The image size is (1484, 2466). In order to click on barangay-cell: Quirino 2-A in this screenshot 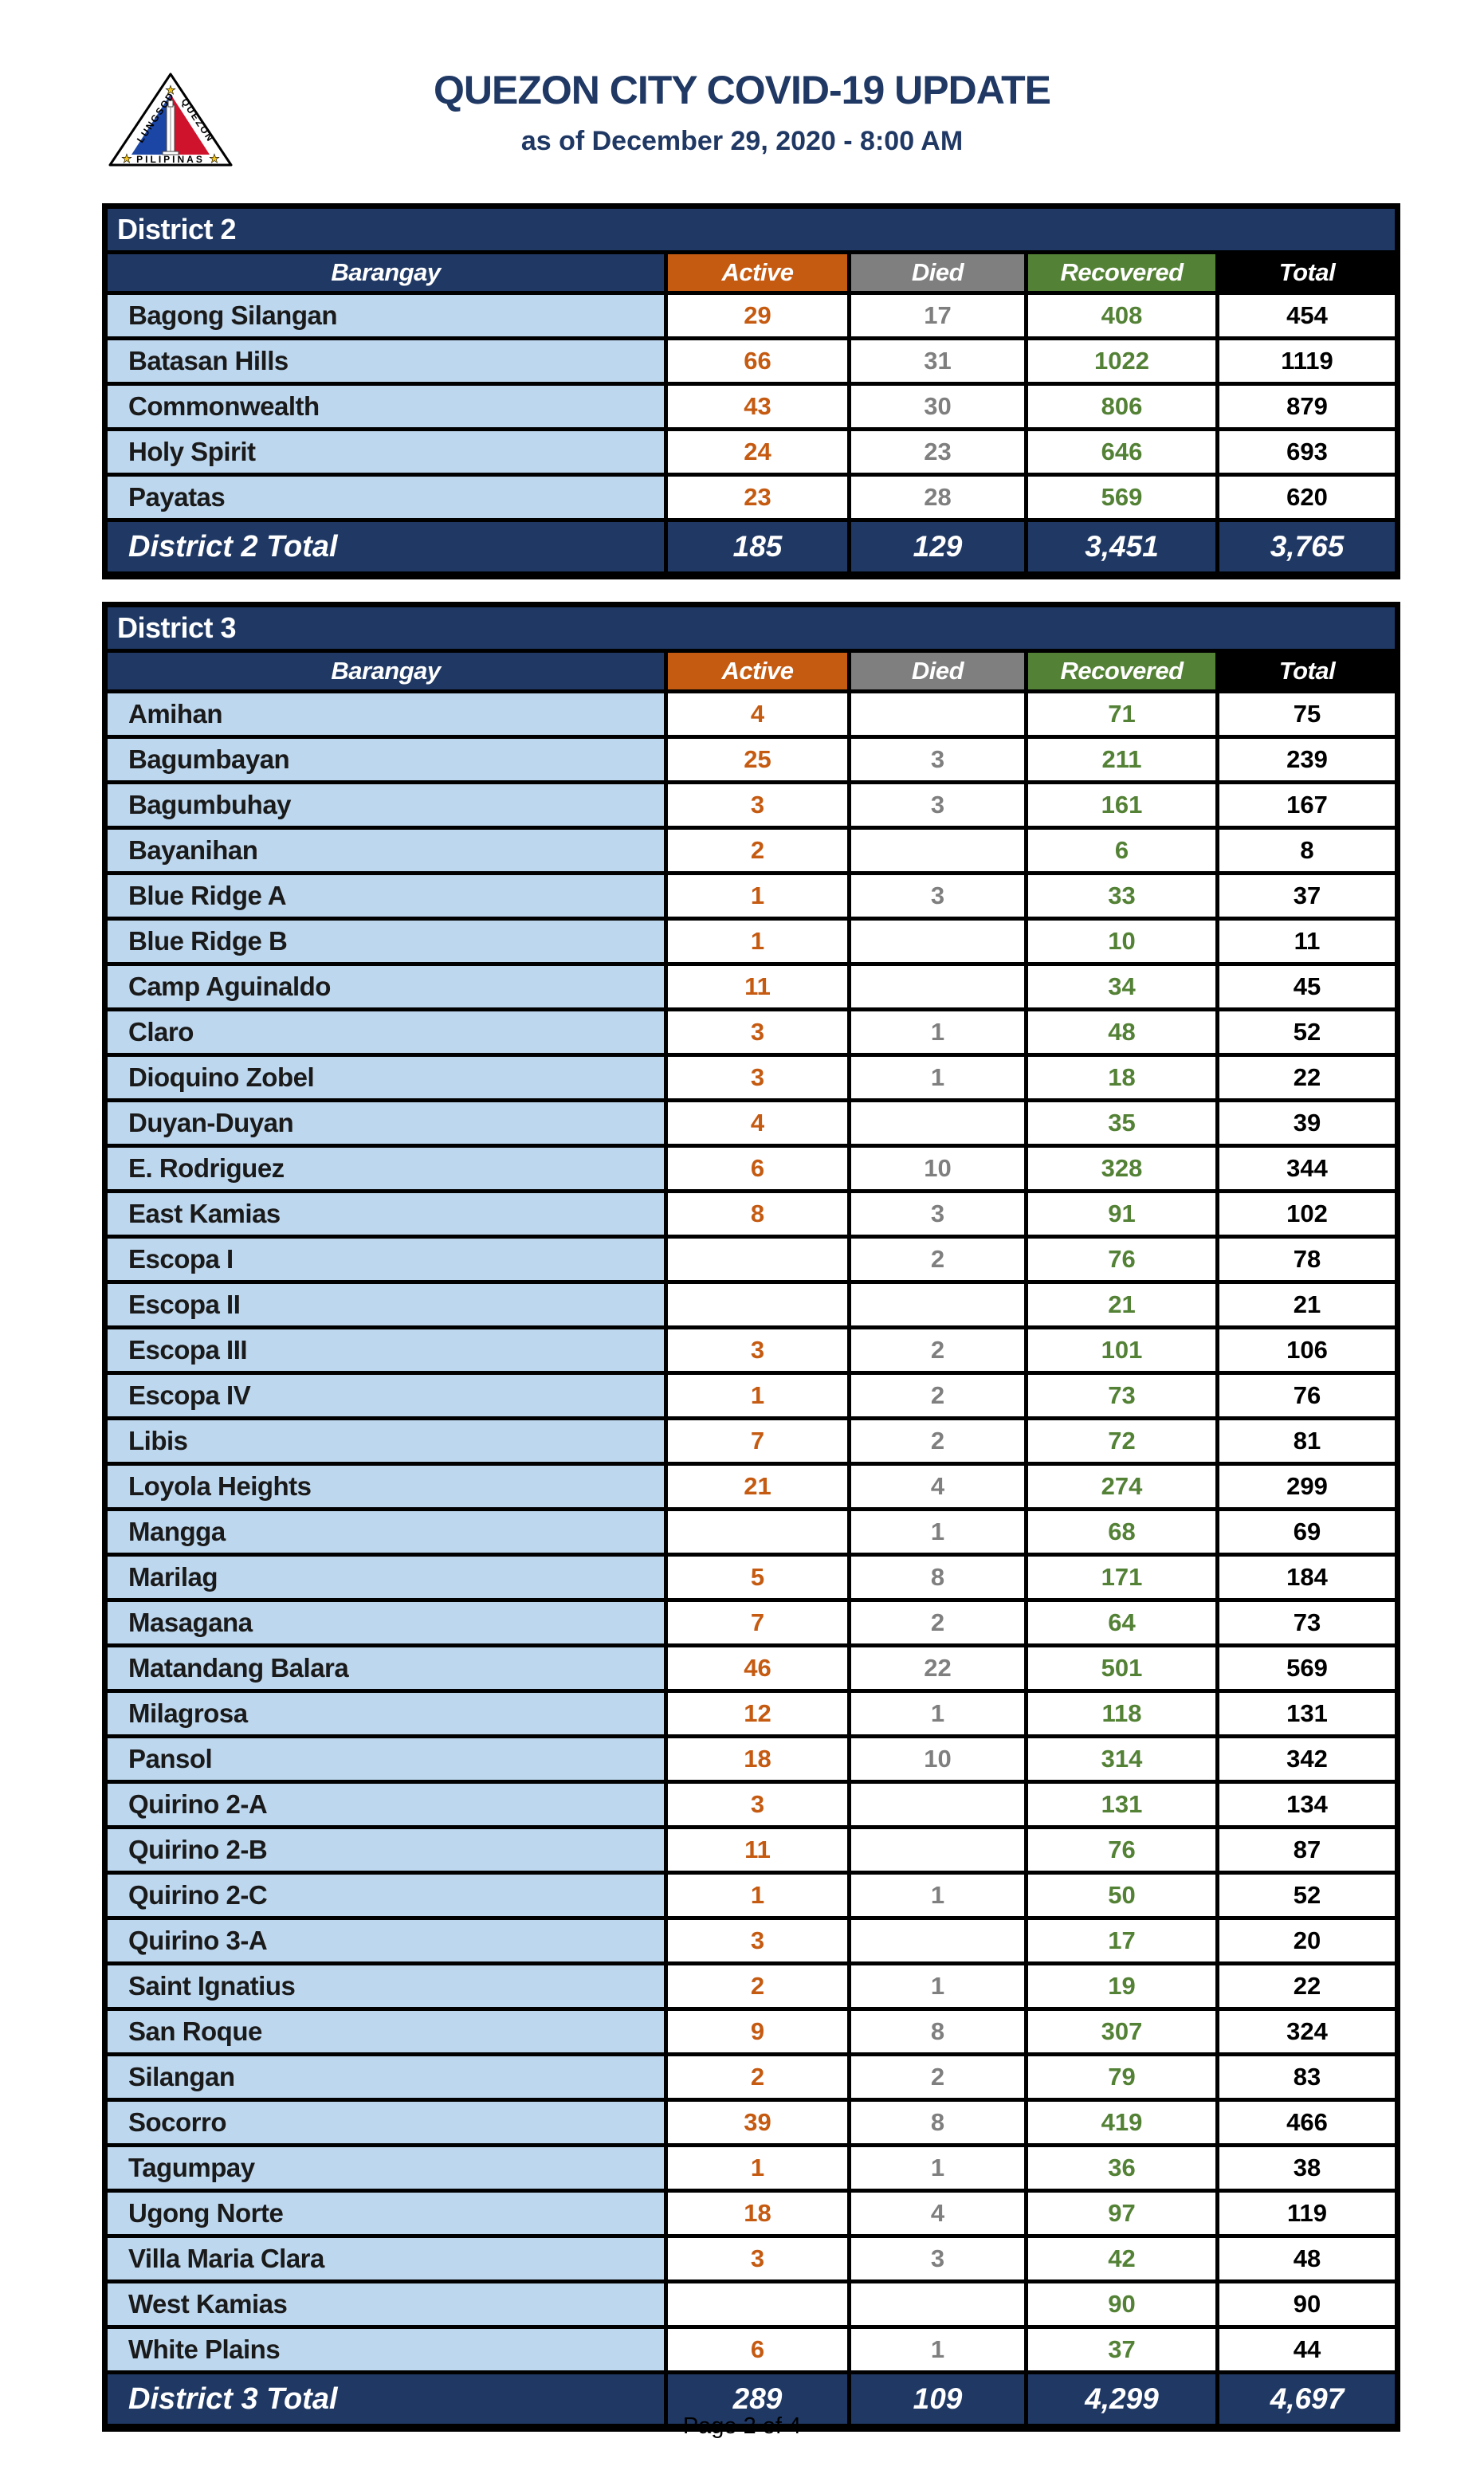, I will do `click(385, 1805)`.